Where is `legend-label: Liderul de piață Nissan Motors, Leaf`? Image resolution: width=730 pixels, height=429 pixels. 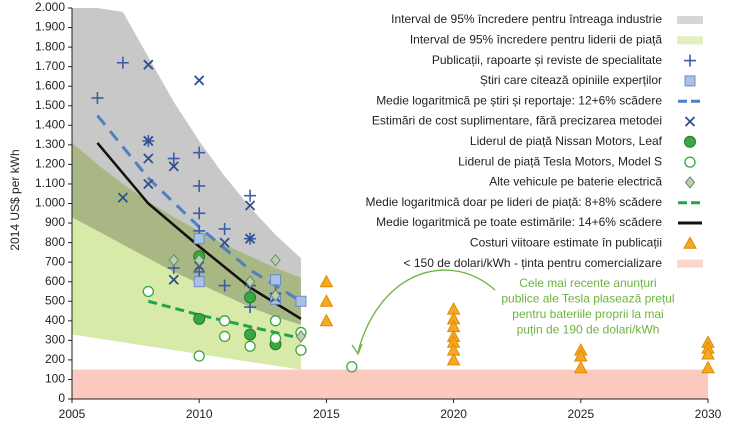 legend-label: Liderul de piață Nissan Motors, Leaf is located at coordinates (566, 141).